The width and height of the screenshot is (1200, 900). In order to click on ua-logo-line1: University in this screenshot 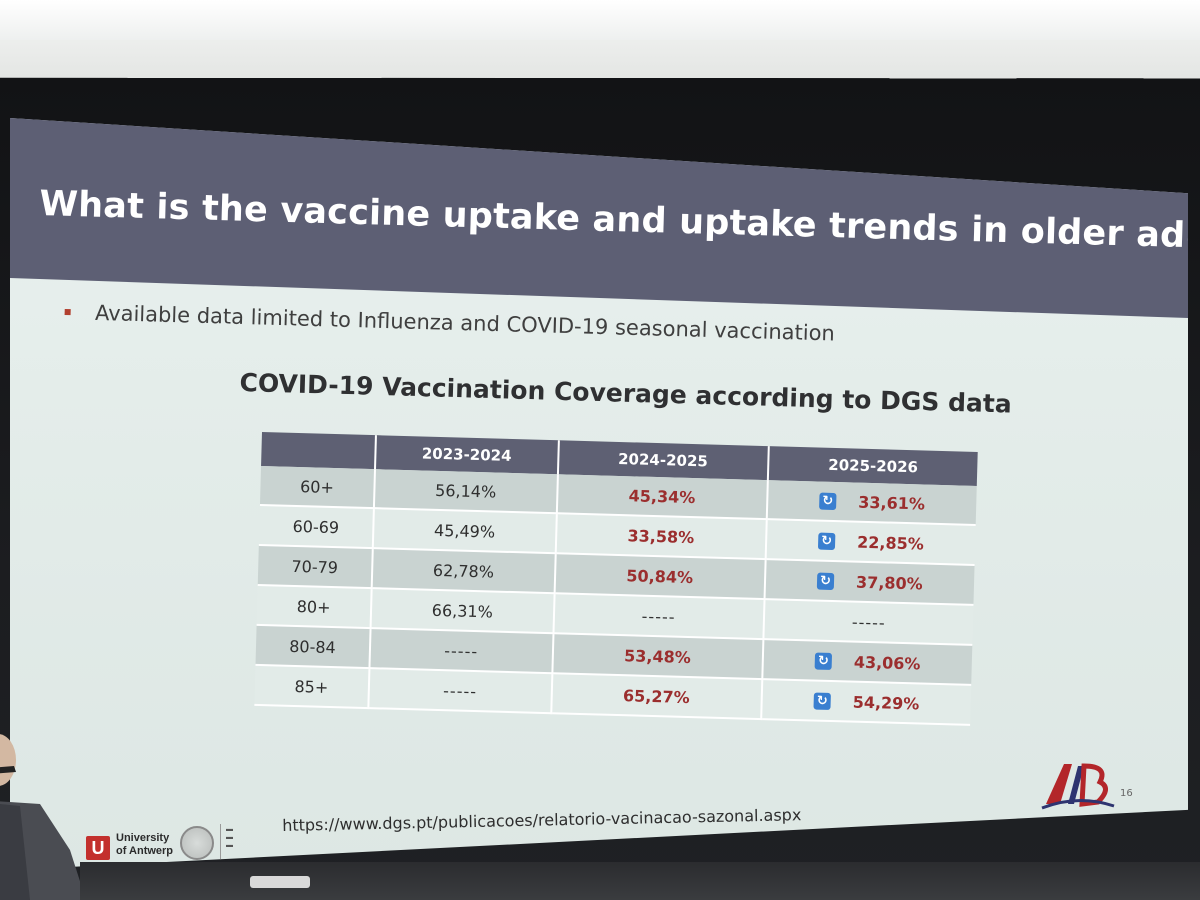, I will do `click(143, 838)`.